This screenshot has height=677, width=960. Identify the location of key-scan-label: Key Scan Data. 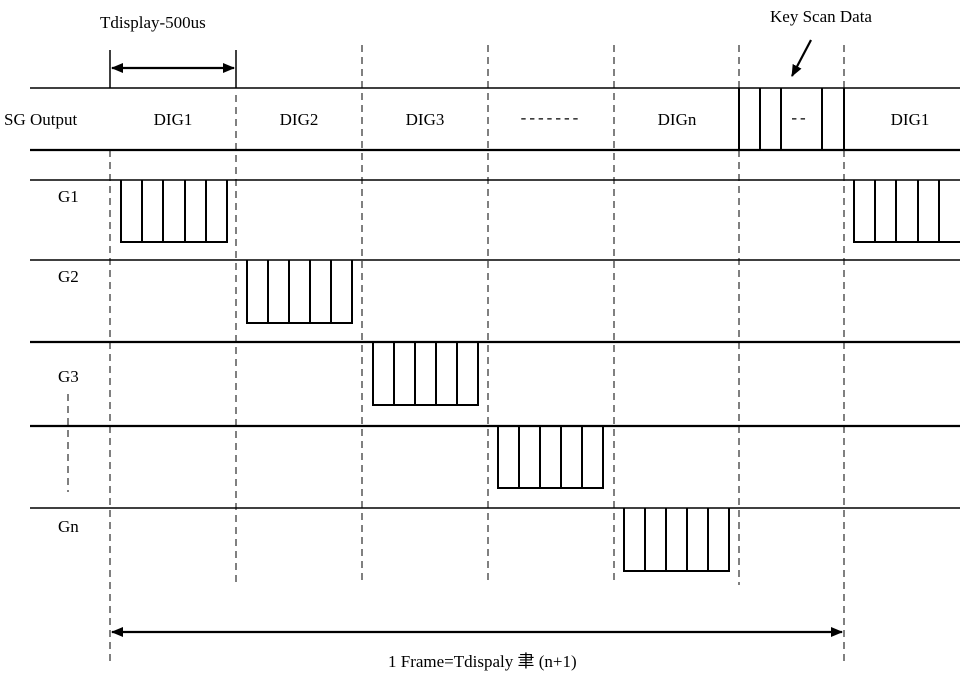
(821, 16).